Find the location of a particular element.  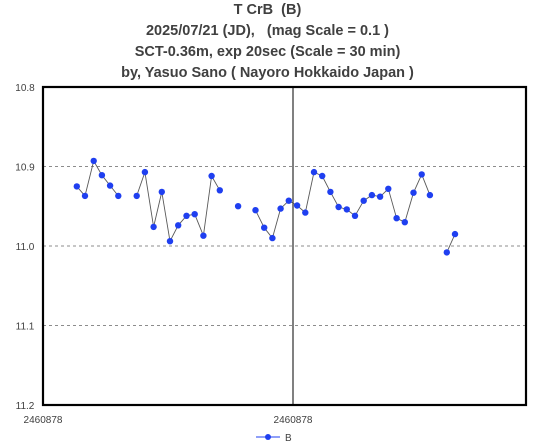

y-tick-label: 10.8 is located at coordinates (25, 88).